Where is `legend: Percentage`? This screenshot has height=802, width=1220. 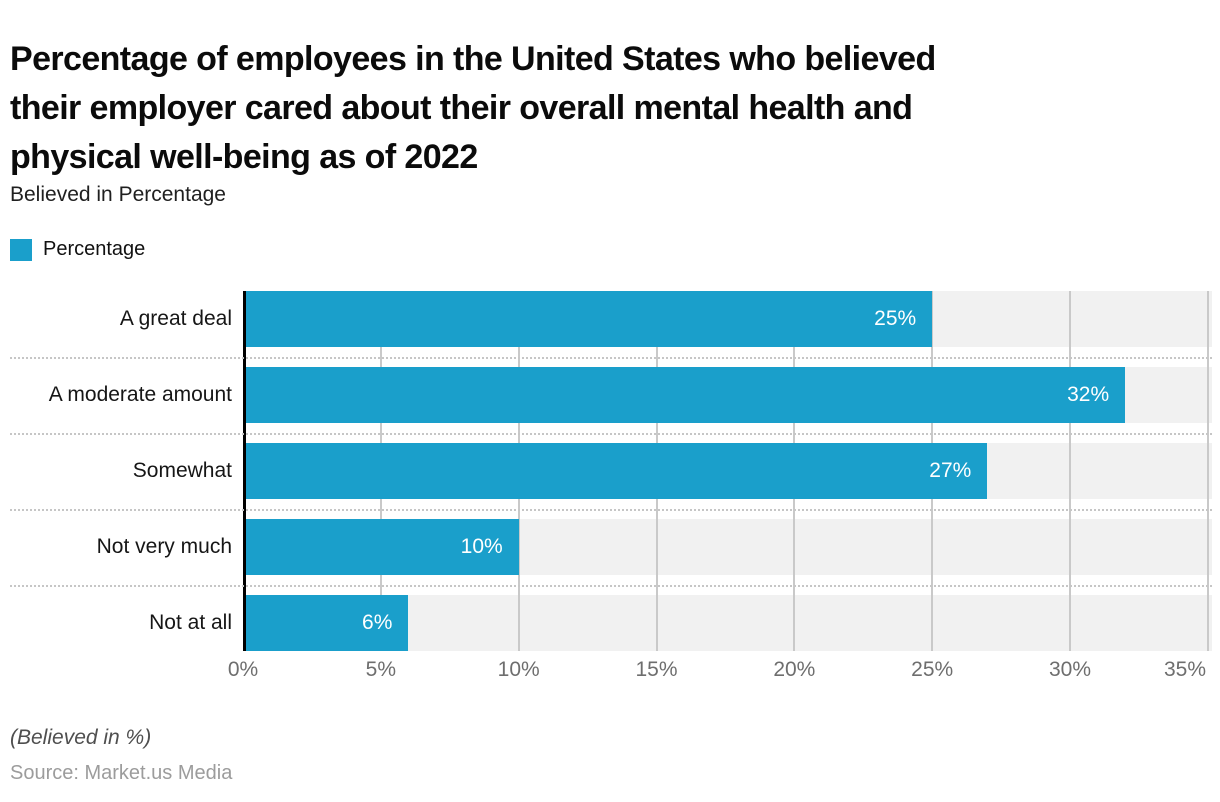
legend: Percentage is located at coordinates (77, 249).